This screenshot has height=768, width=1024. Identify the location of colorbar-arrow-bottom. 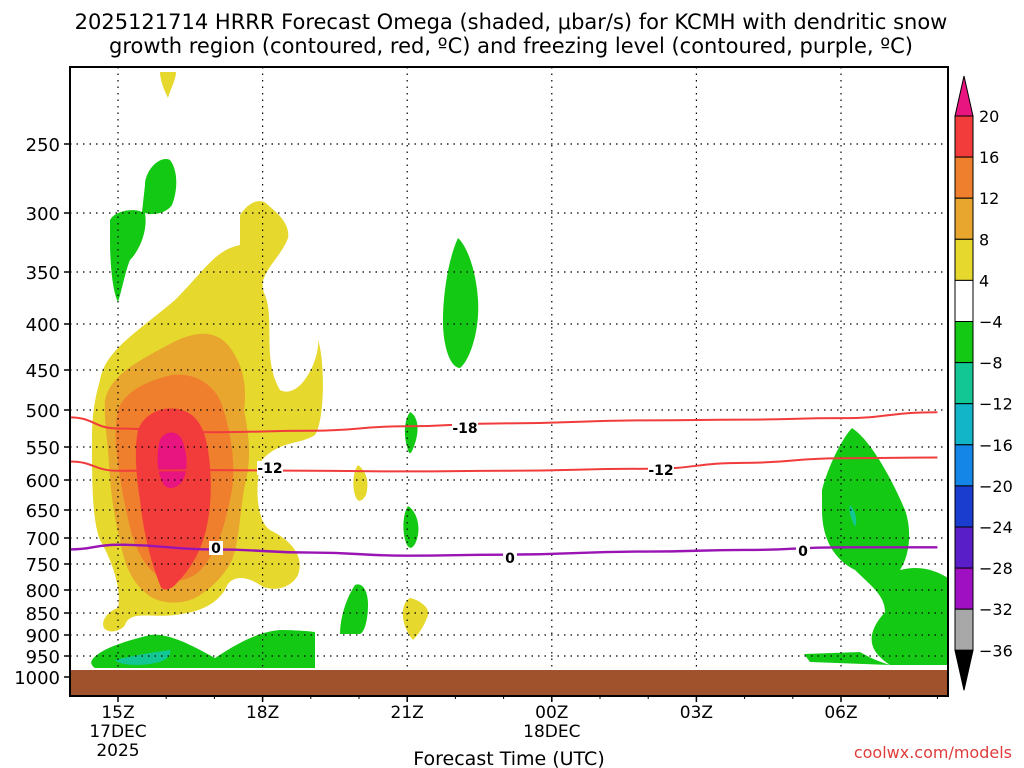
(964, 670).